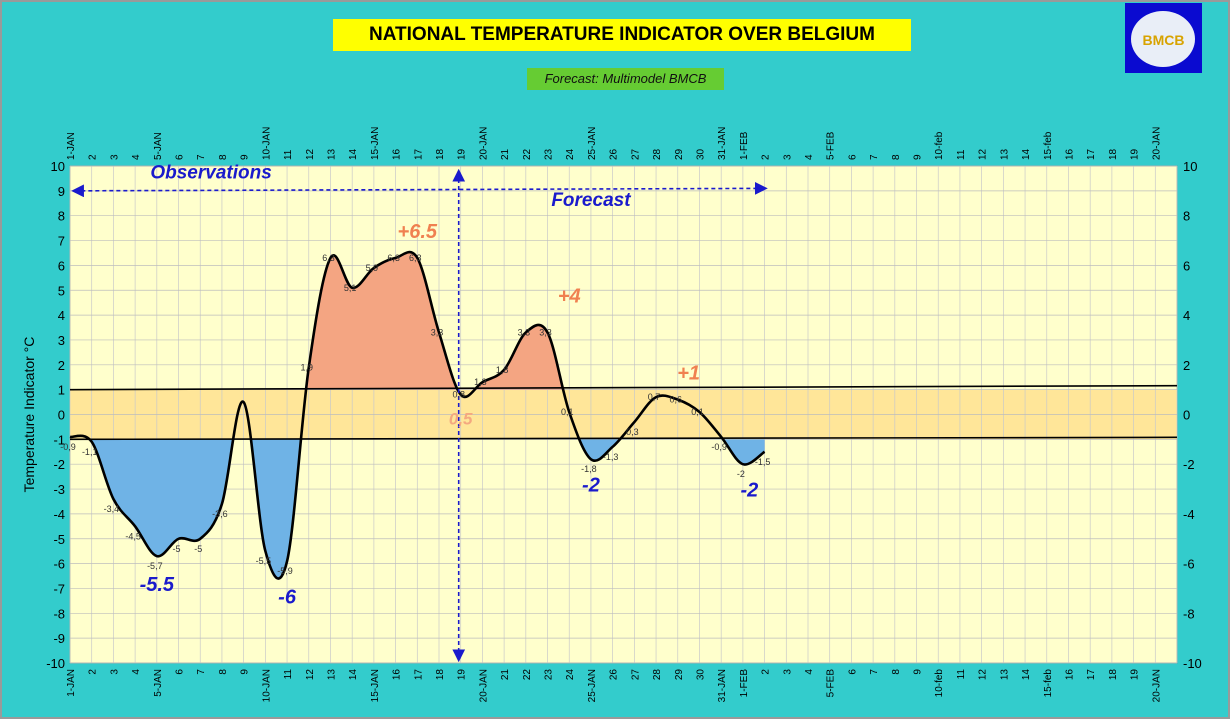 The image size is (1230, 719). Describe the element at coordinates (505, 154) in the screenshot. I see `x-tick-label-top: 21` at that location.